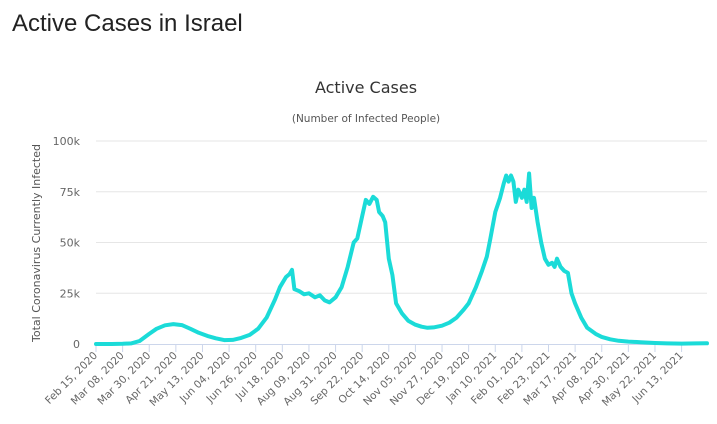 The image size is (717, 424). What do you see at coordinates (70, 293) in the screenshot?
I see `y-tick-label: 25k` at bounding box center [70, 293].